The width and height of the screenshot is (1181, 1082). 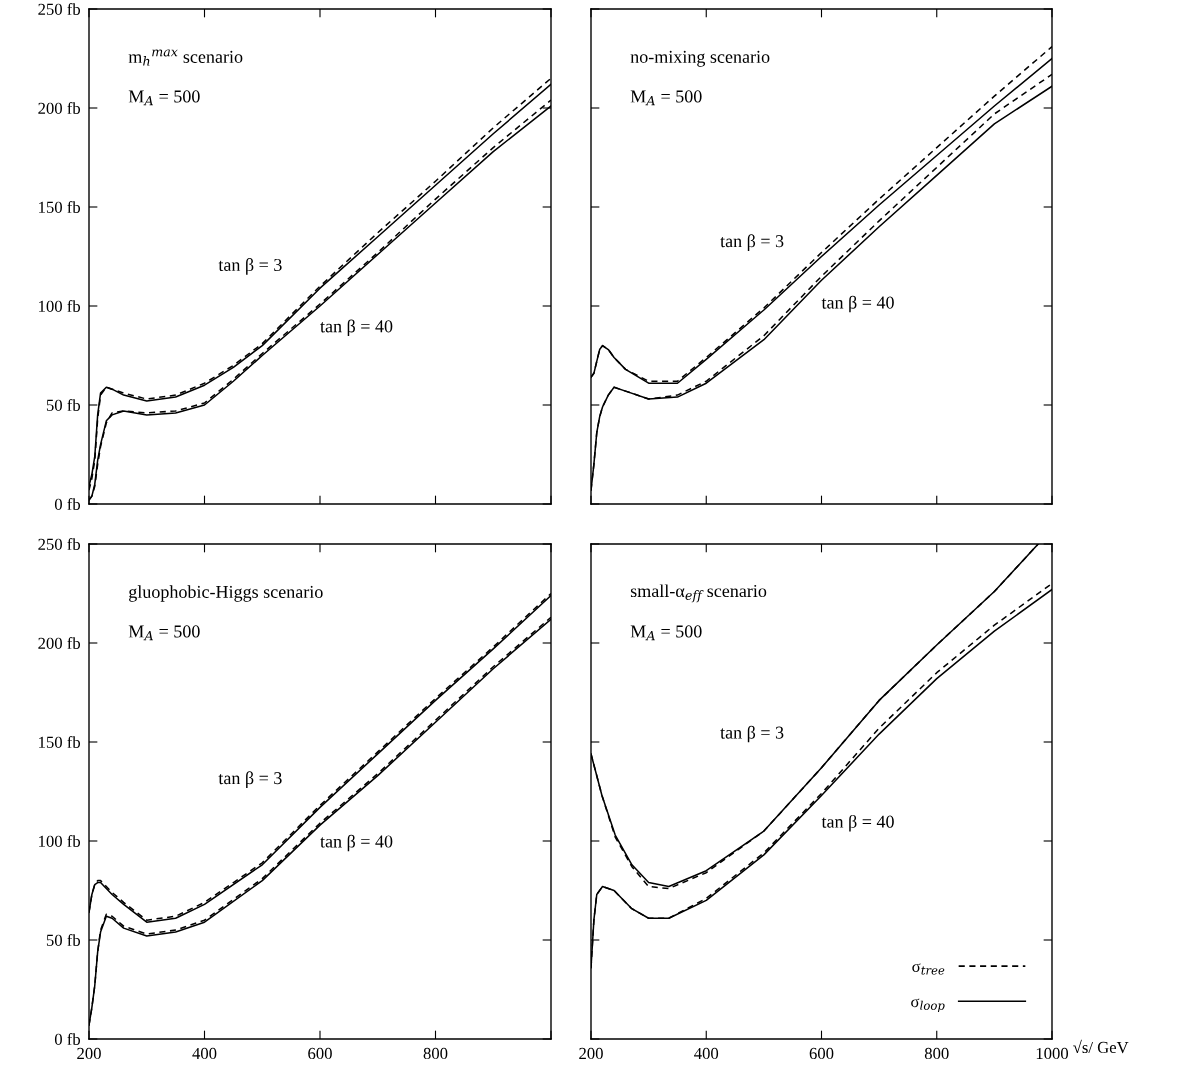 I want to click on annotation: gluophobic-Higgs scenario, so click(x=226, y=593).